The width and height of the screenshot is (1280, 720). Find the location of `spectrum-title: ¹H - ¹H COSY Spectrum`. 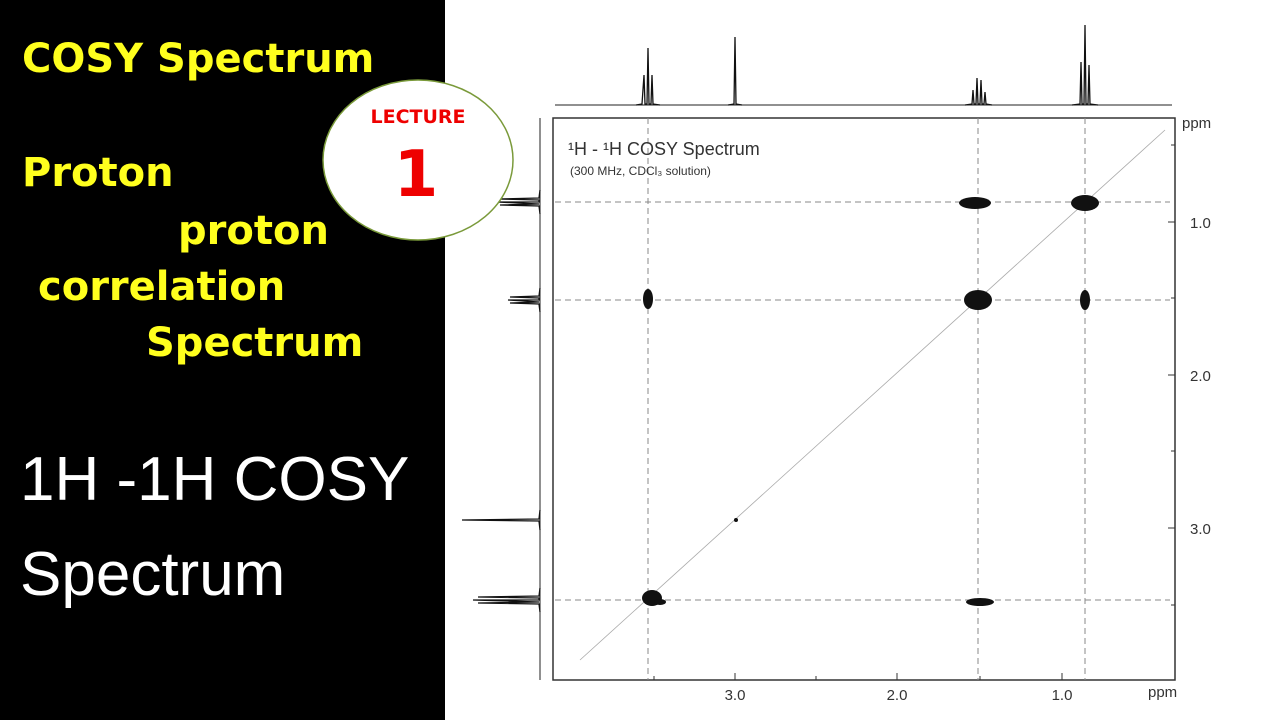

spectrum-title: ¹H - ¹H COSY Spectrum is located at coordinates (664, 149).